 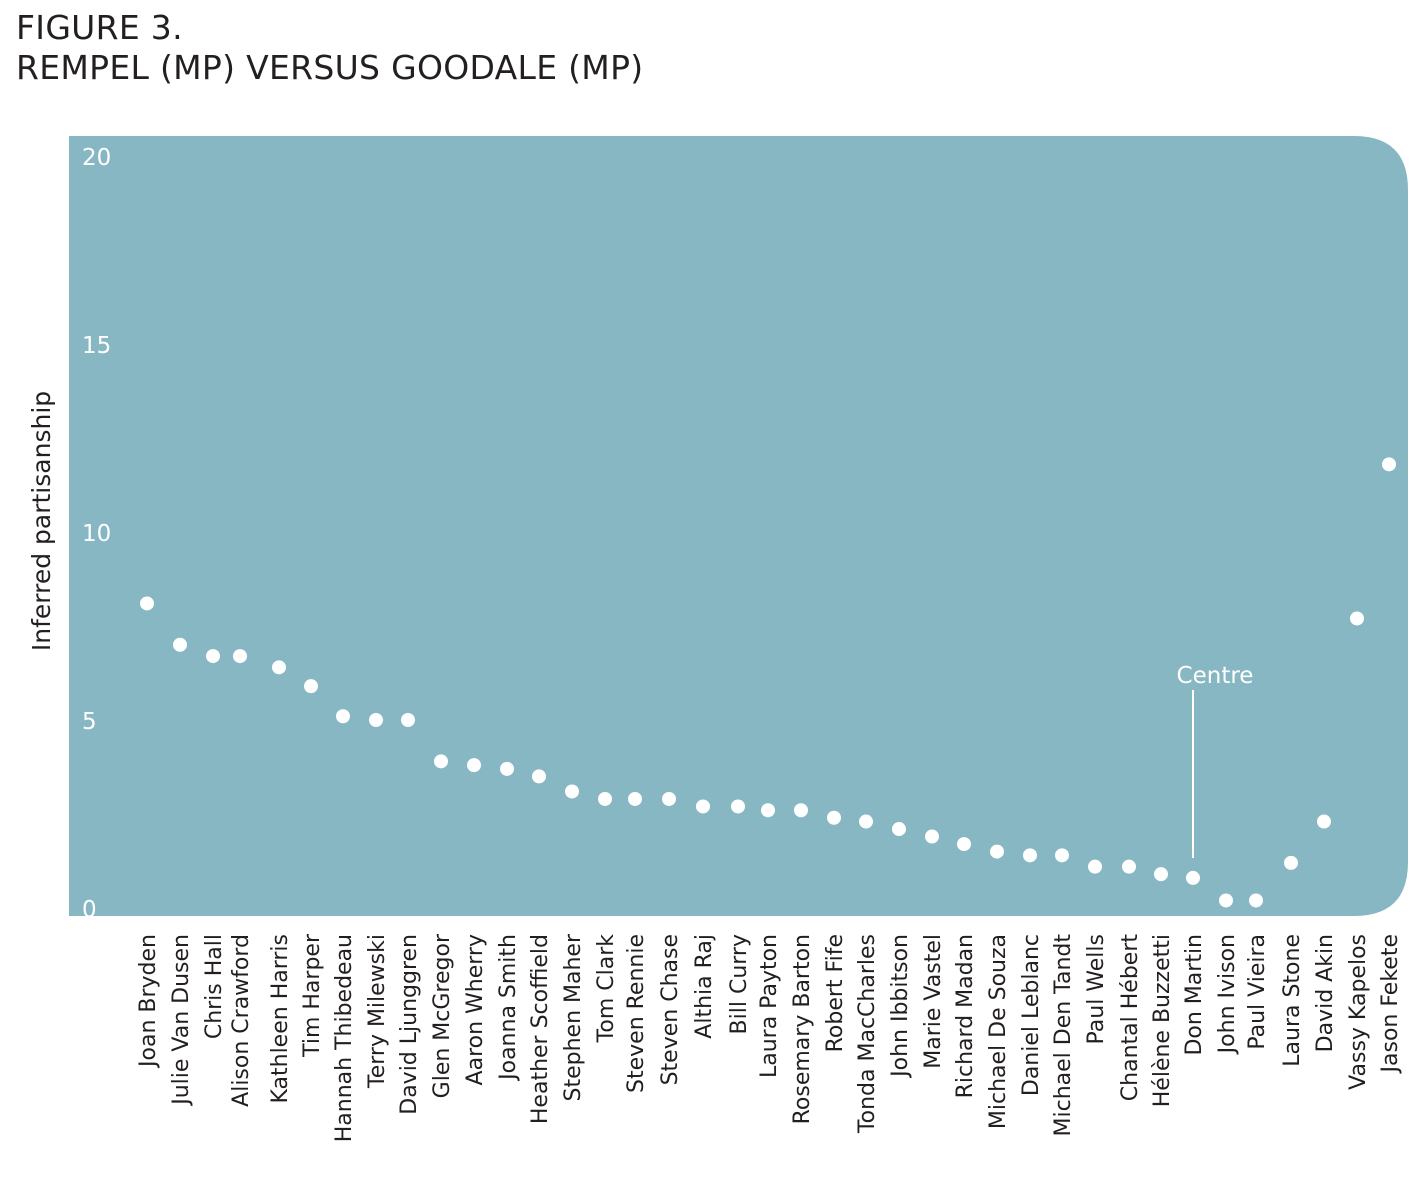 What do you see at coordinates (802, 1029) in the screenshot?
I see `x-category-label: Rosemary Barton` at bounding box center [802, 1029].